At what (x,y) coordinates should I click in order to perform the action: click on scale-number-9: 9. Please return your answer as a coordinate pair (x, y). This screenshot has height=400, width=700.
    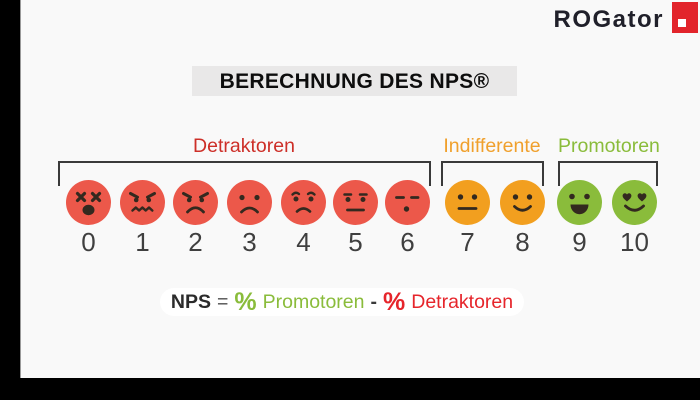
    Looking at the image, I should click on (579, 242).